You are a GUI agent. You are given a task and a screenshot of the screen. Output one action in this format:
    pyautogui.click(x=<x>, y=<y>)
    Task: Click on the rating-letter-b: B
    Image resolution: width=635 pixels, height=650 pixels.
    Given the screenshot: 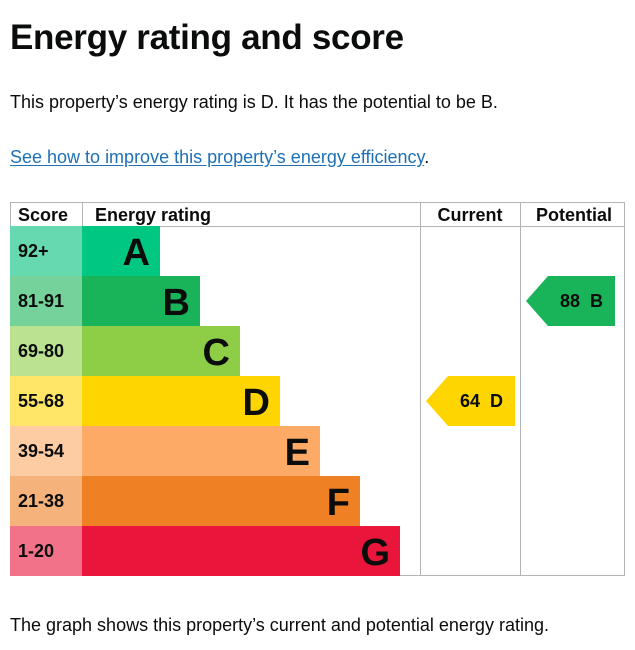 What is the action you would take?
    pyautogui.click(x=176, y=303)
    